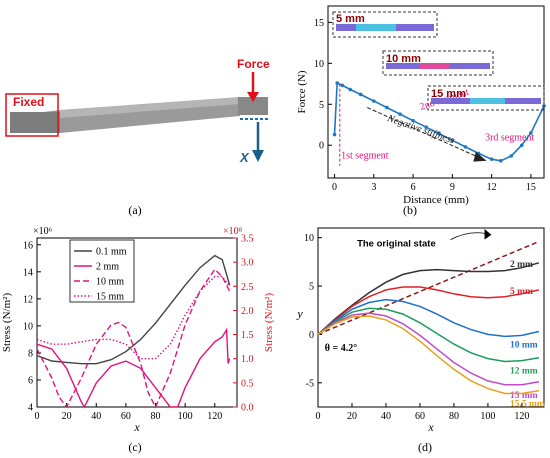 The image size is (550, 458). Describe the element at coordinates (134, 210) in the screenshot. I see `panel-label-a: (a)` at that location.